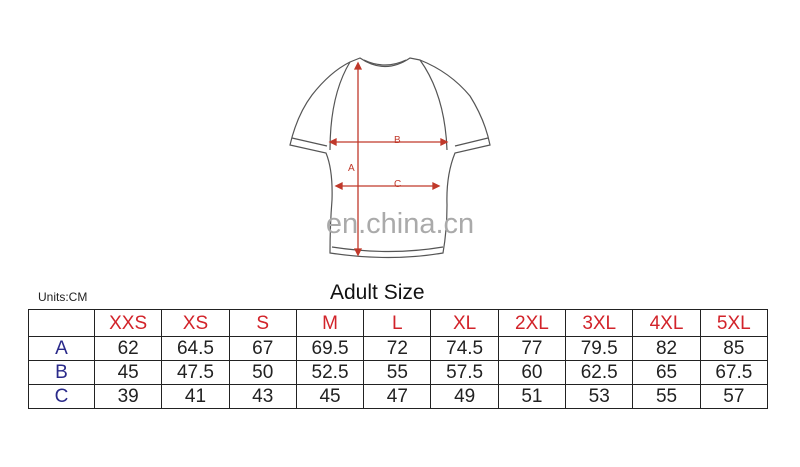 The height and width of the screenshot is (467, 800). I want to click on measurement-cell: 82, so click(666, 348).